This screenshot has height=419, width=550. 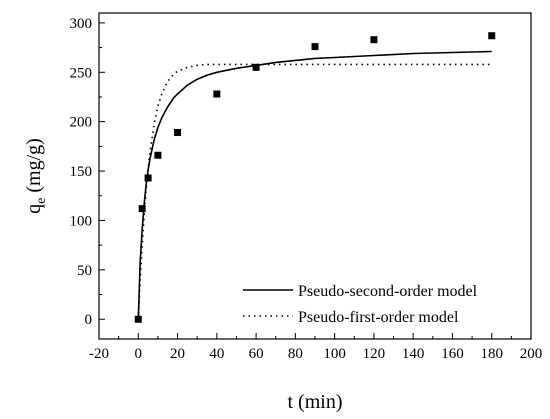 What do you see at coordinates (81, 73) in the screenshot?
I see `y-tick-label: 250` at bounding box center [81, 73].